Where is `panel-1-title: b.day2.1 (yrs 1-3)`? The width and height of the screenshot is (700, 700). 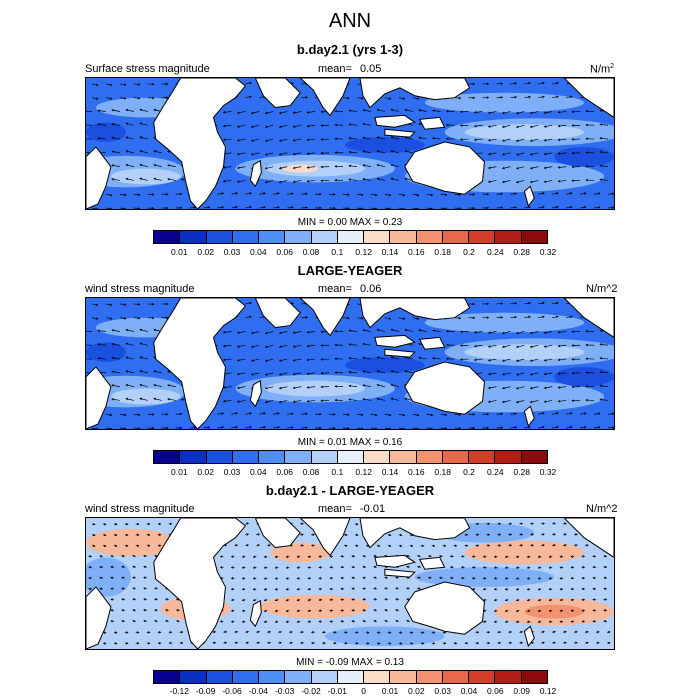
panel-1-title: b.day2.1 (yrs 1-3) is located at coordinates (350, 49).